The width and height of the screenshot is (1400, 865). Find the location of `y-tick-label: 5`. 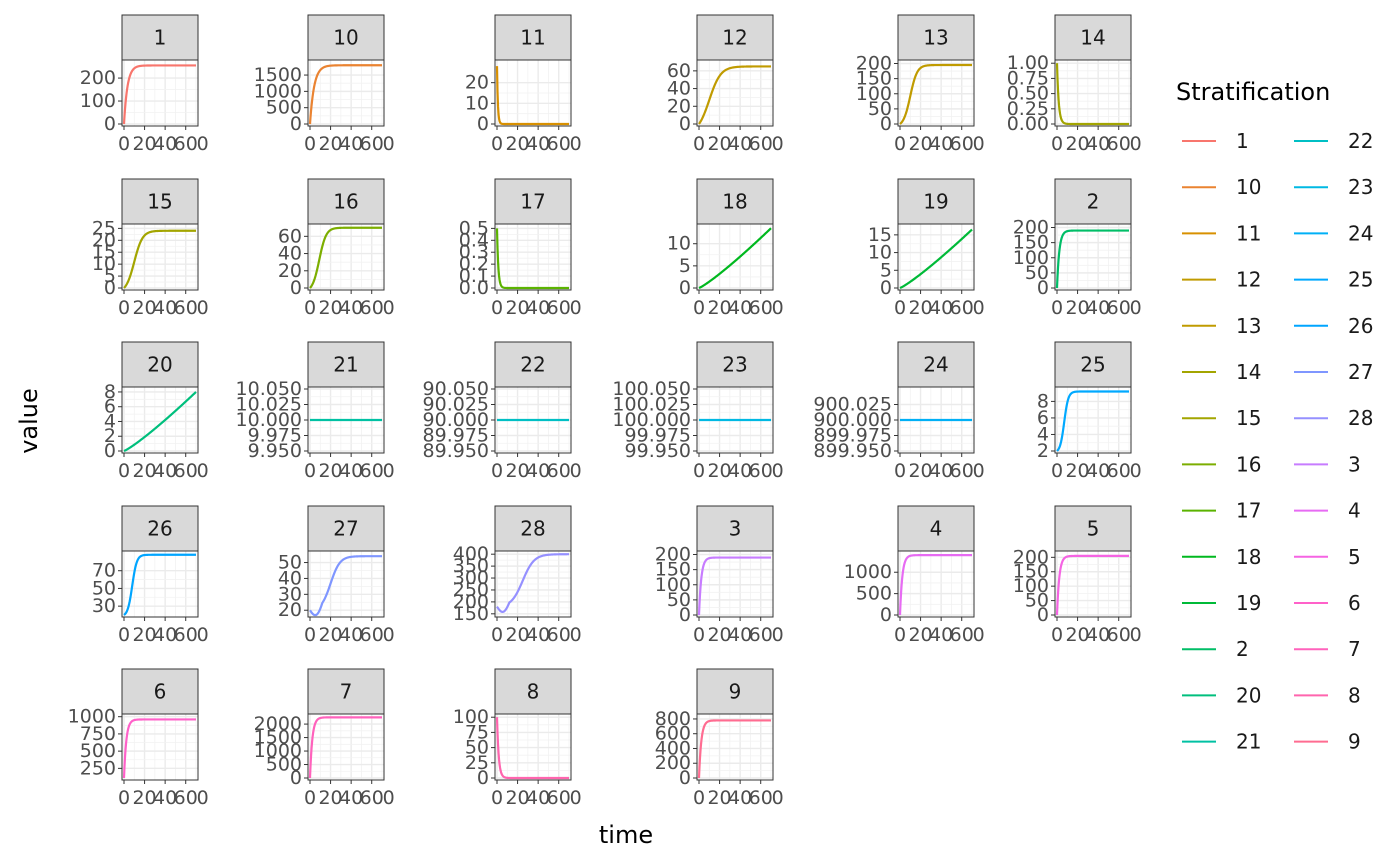

y-tick-label: 5 is located at coordinates (110, 276).